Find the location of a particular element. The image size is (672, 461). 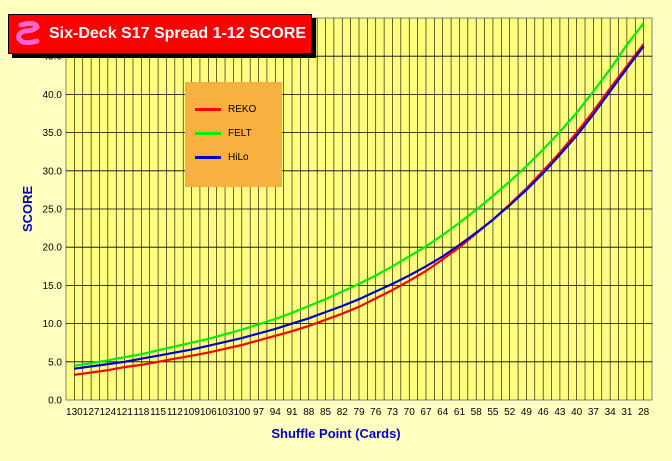

x-tick-label: 61 is located at coordinates (460, 412).